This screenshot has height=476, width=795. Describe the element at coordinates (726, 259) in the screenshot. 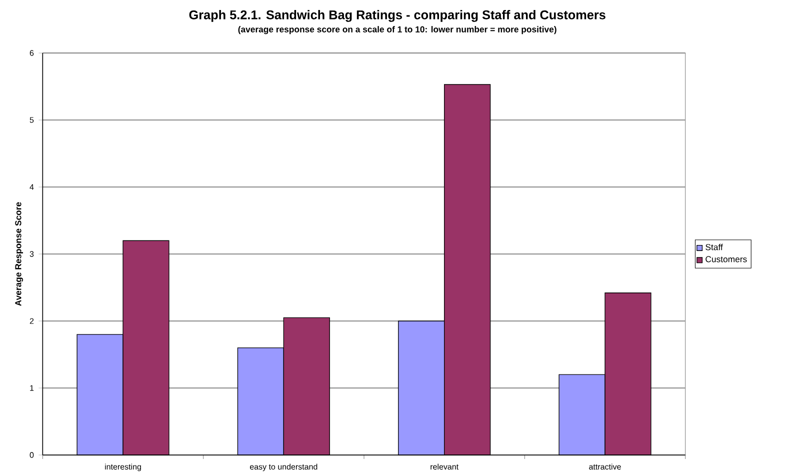

I see `legend-label: Customers` at that location.